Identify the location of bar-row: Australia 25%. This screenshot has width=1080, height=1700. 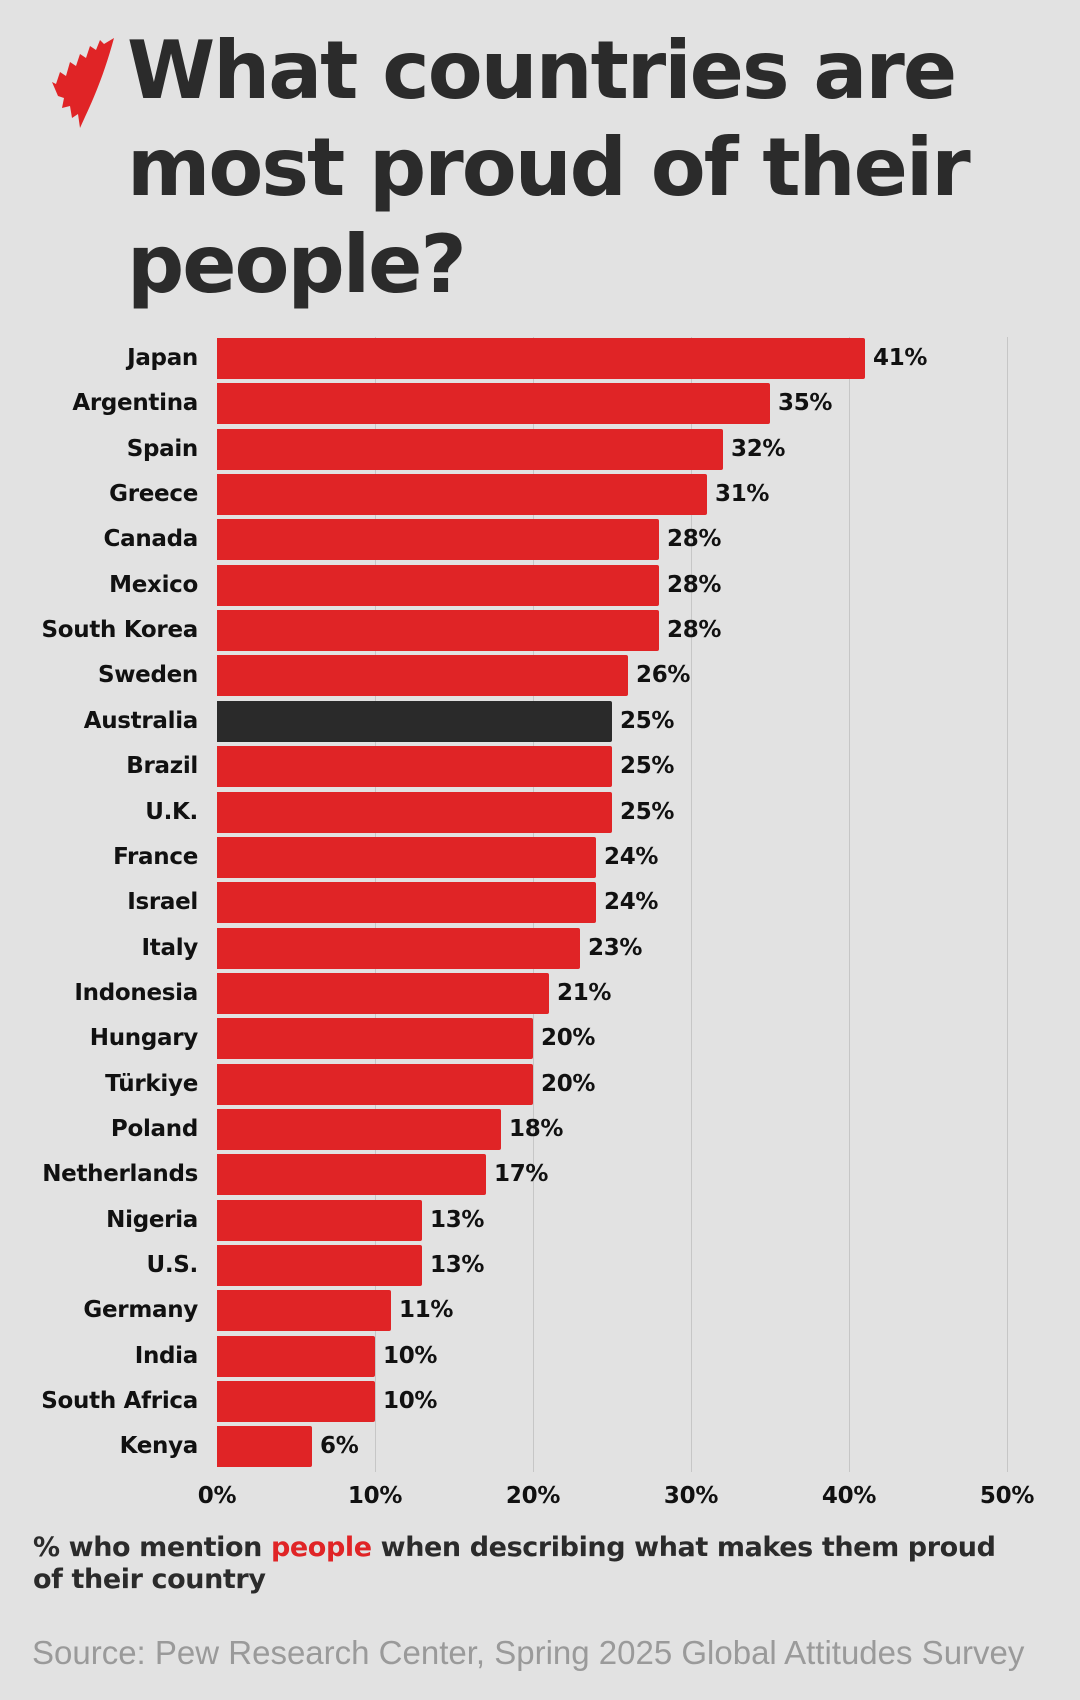
(540, 721).